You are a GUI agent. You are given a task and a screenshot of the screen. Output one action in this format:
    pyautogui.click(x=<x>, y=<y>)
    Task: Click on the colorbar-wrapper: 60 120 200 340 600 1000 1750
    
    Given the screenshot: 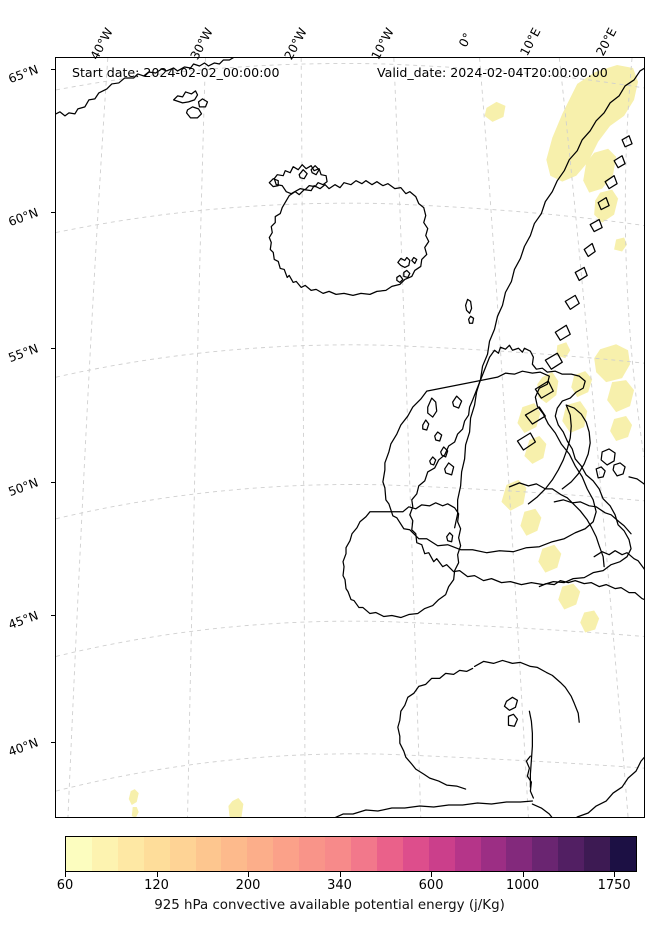 What is the action you would take?
    pyautogui.click(x=347, y=864)
    